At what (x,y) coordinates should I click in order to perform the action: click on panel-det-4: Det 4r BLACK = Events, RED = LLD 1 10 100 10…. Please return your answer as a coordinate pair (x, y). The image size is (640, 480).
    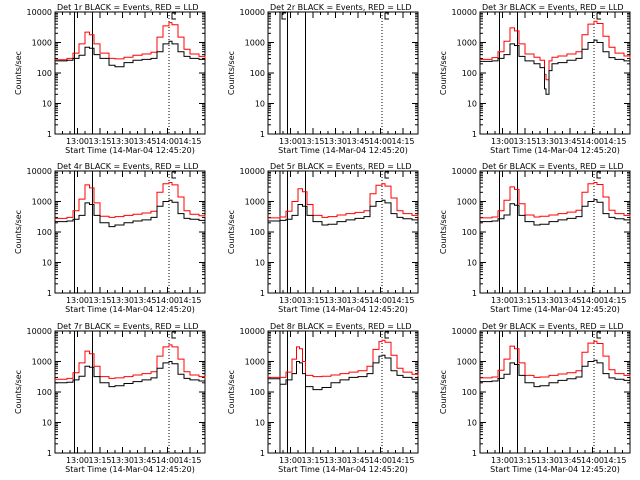
    Looking at the image, I should click on (110, 238).